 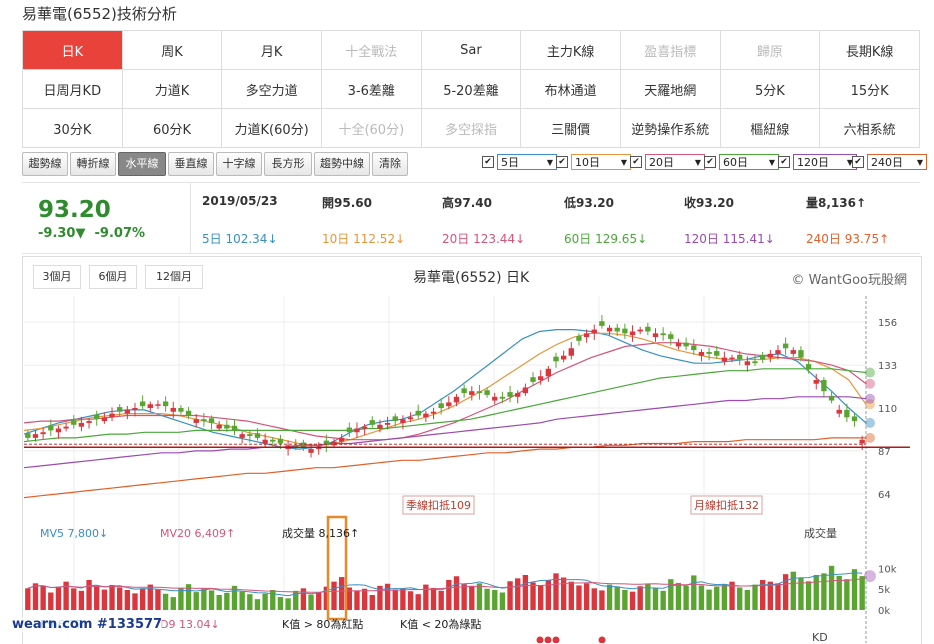 What do you see at coordinates (887, 366) in the screenshot?
I see `y-tick-label: 133` at bounding box center [887, 366].